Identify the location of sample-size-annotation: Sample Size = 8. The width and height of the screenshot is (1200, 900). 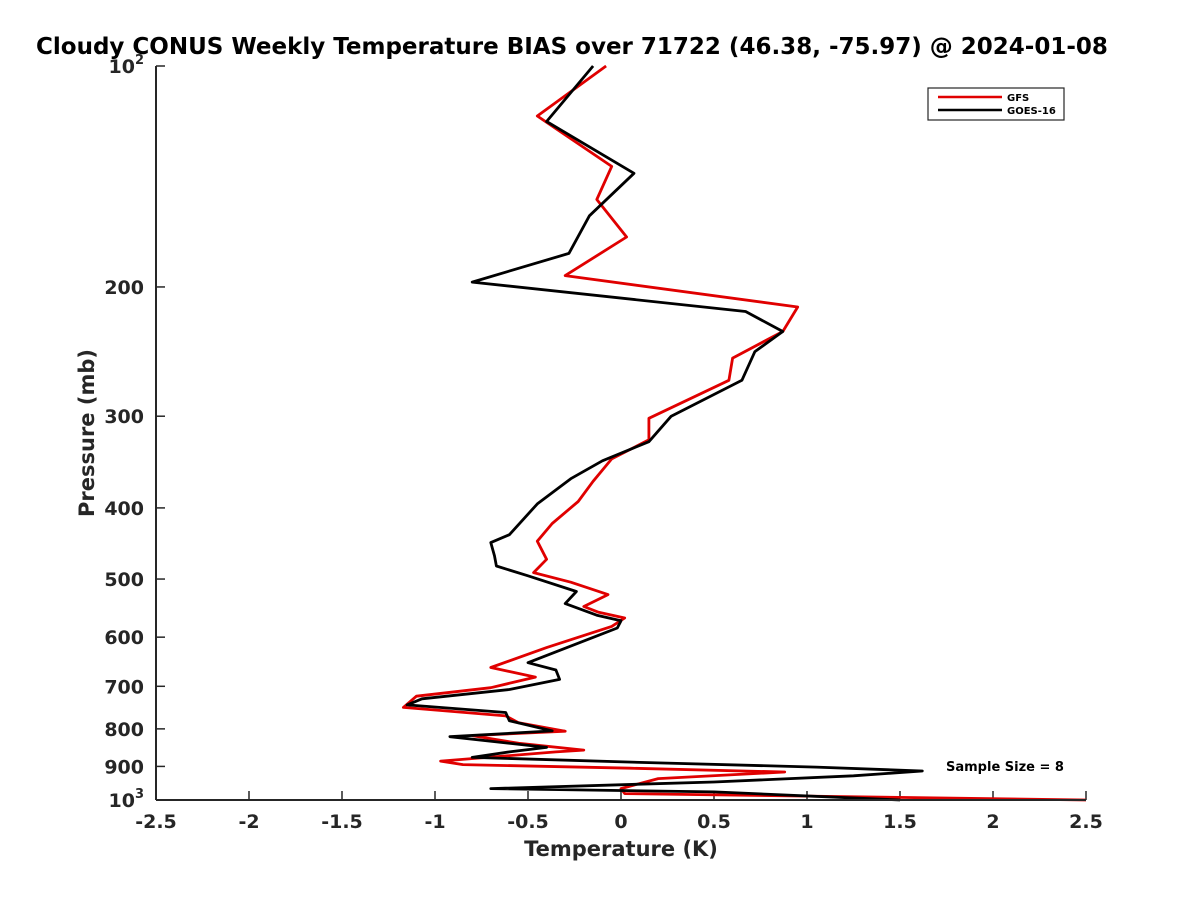
(1005, 767).